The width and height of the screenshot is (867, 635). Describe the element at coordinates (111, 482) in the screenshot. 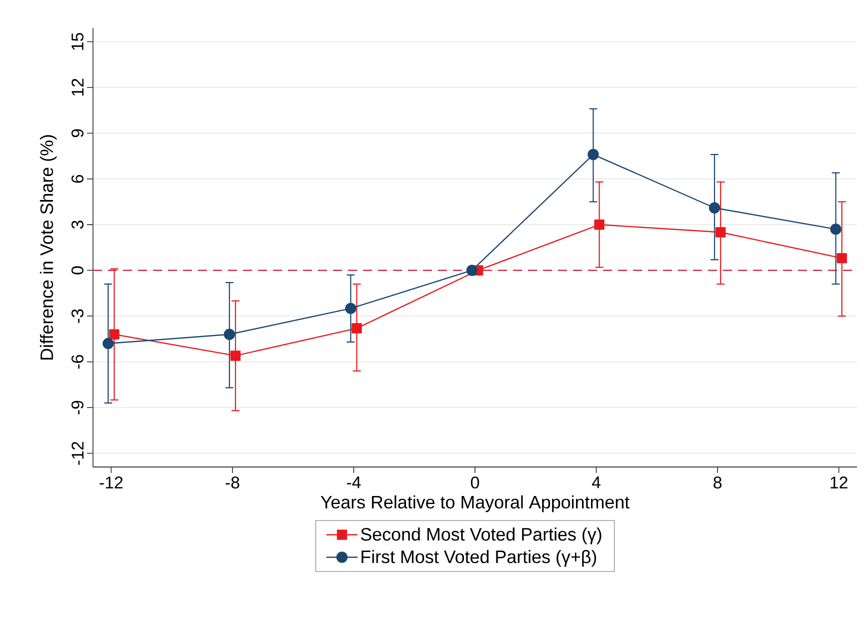

I see `x-tick-label: -12` at that location.